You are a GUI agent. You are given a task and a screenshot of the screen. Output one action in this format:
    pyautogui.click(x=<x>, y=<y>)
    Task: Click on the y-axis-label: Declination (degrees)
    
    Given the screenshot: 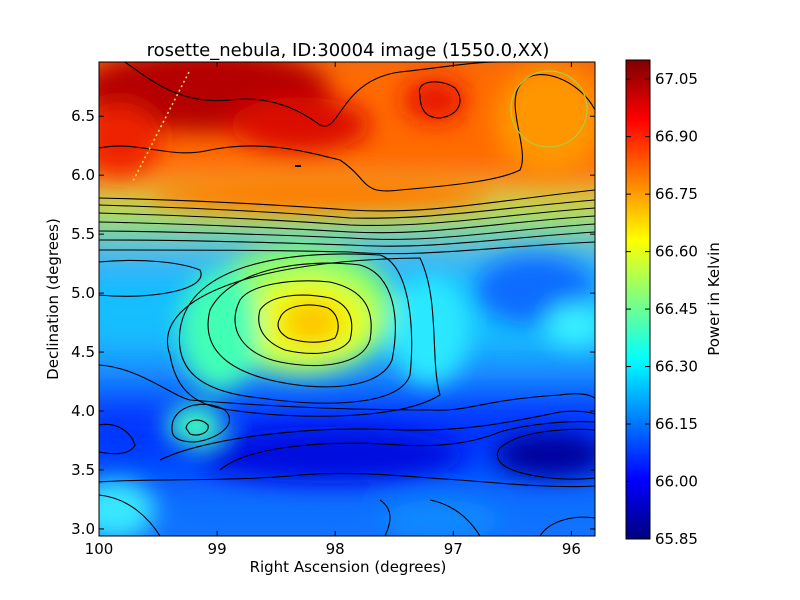 What is the action you would take?
    pyautogui.click(x=53, y=299)
    